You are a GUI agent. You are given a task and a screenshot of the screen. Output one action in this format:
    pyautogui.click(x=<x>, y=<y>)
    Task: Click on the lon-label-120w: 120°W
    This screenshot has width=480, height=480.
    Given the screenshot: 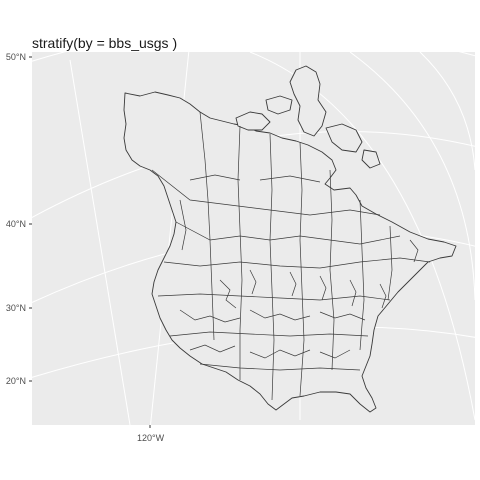 What is the action you would take?
    pyautogui.click(x=151, y=438)
    